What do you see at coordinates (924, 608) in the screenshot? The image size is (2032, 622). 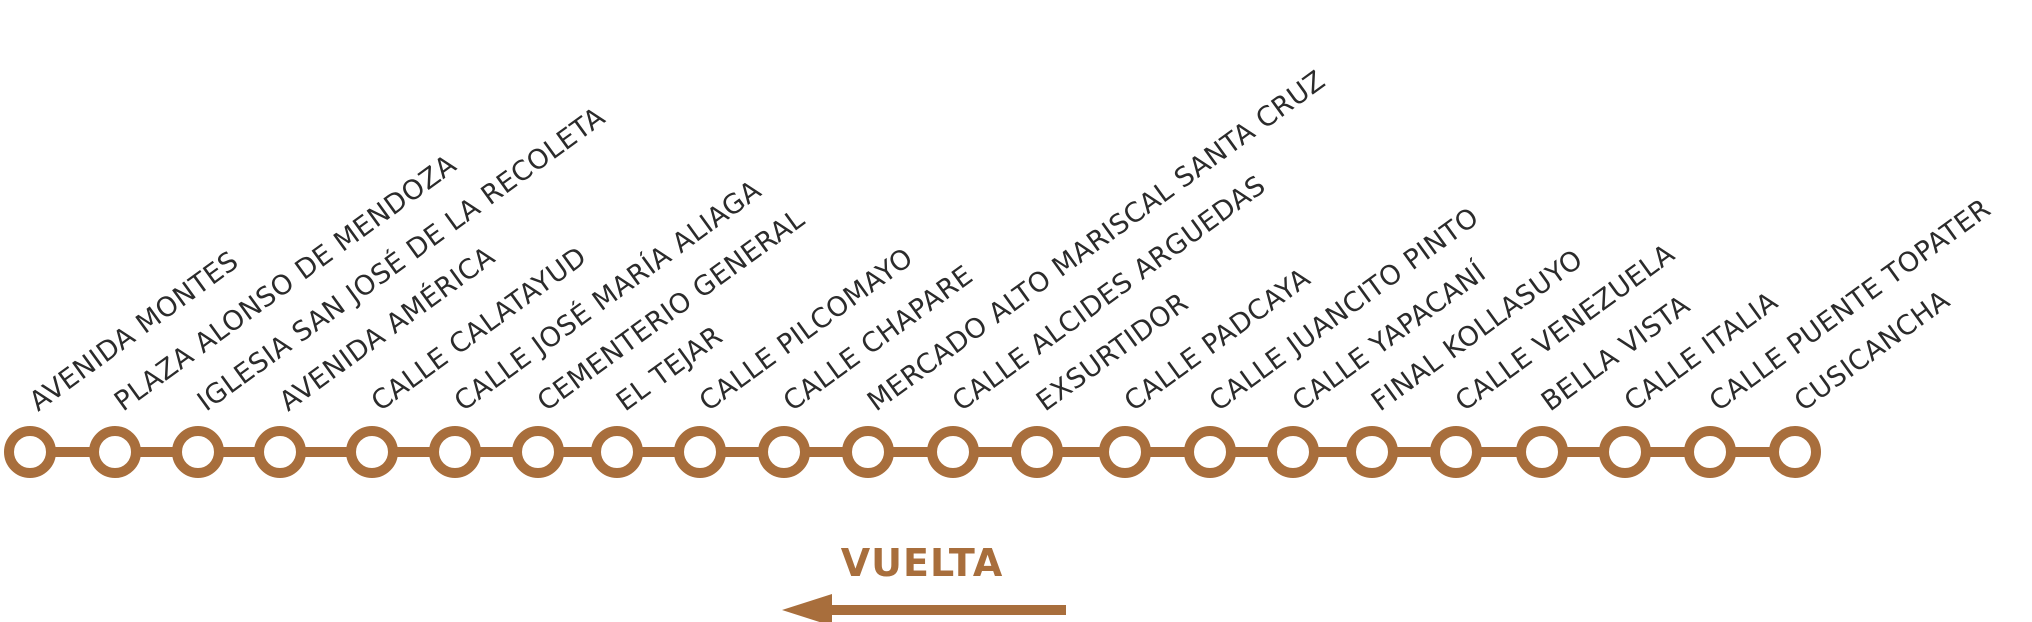 I see `direction-arrow` at bounding box center [924, 608].